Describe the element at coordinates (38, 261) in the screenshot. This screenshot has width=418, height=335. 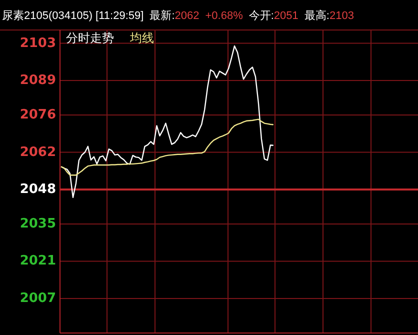
I see `y-tick-label: 2021` at that location.